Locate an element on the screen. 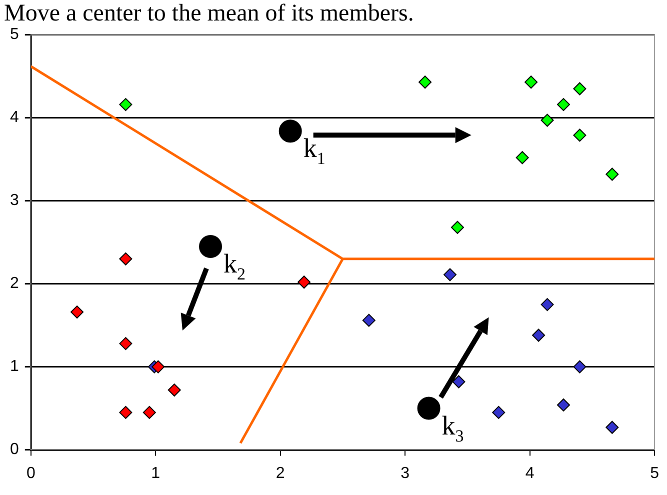  y-tick-label: 3 is located at coordinates (14, 201).